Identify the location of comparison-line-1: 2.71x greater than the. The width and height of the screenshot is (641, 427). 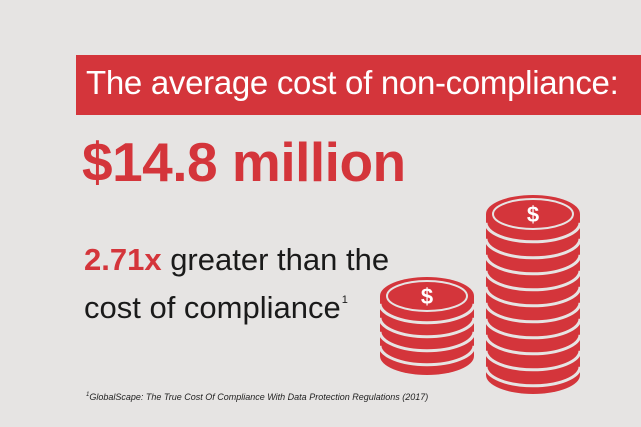
(236, 260).